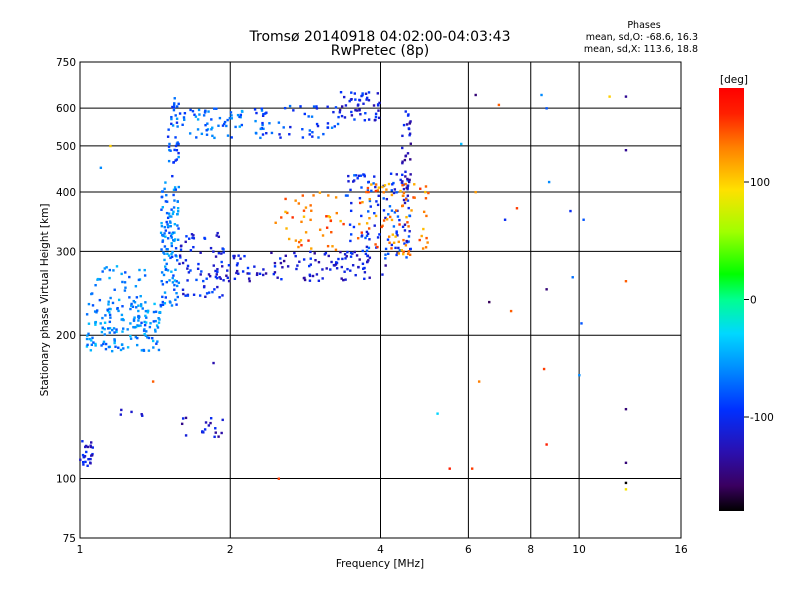 This screenshot has height=600, width=800. I want to click on y-tick-label: 400, so click(66, 193).